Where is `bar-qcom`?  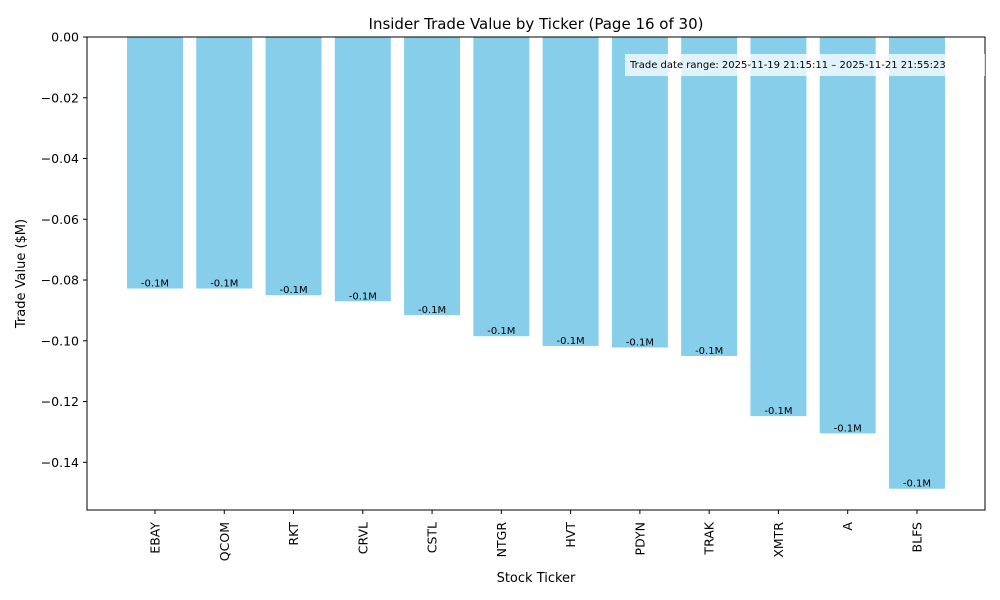 bar-qcom is located at coordinates (224, 163).